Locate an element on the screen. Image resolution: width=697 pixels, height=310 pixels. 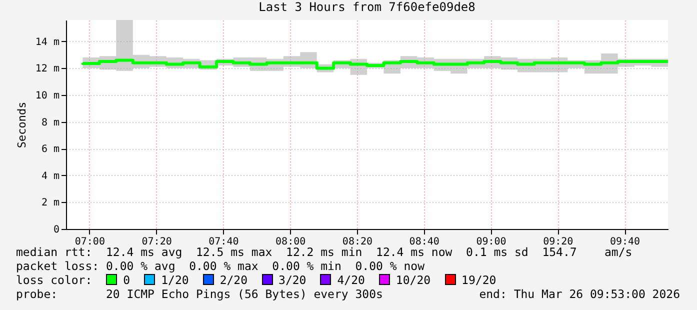
text: 3/20 is located at coordinates (292, 280).